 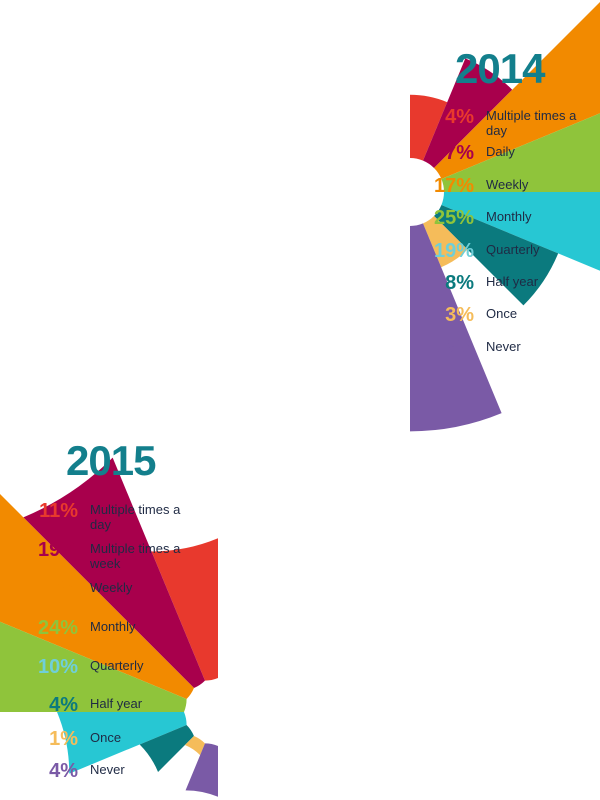 I want to click on slice-2014-once, so click(x=445, y=242).